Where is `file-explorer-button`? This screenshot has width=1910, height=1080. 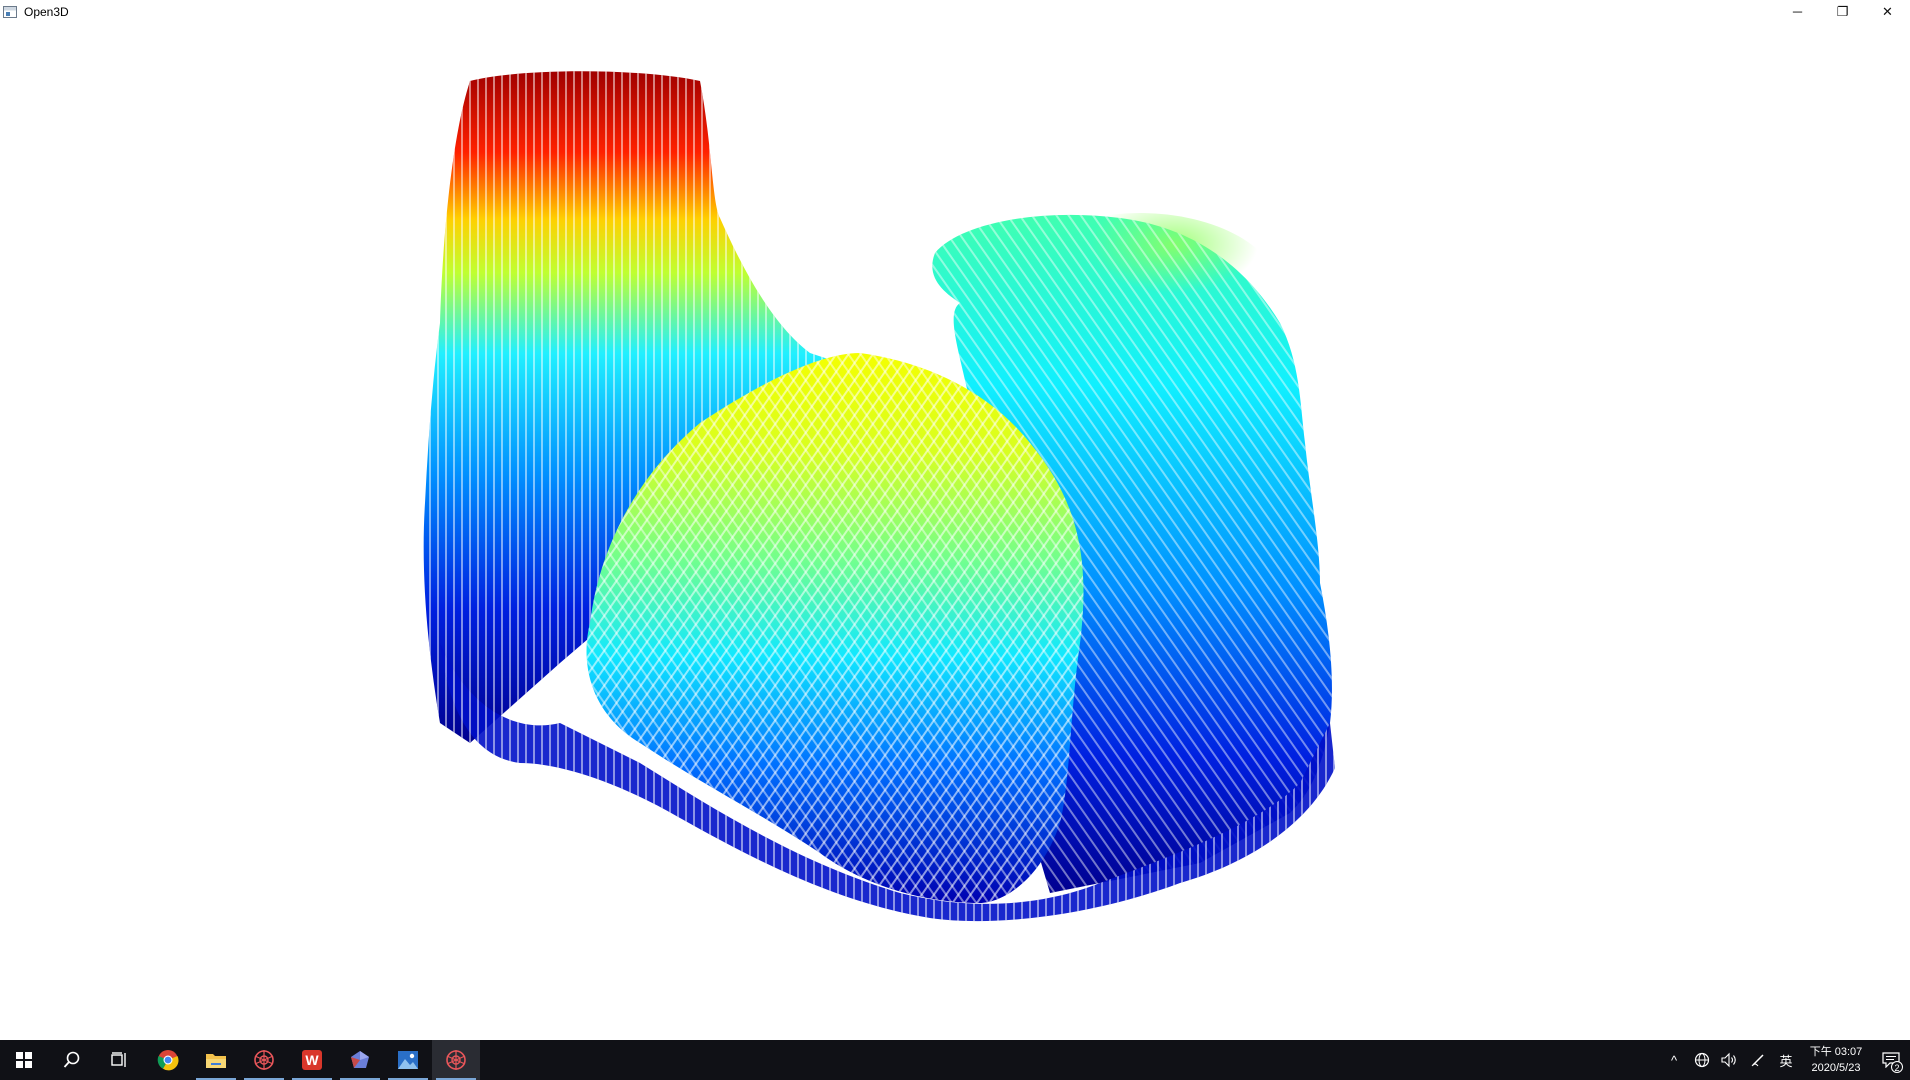 file-explorer-button is located at coordinates (216, 1060).